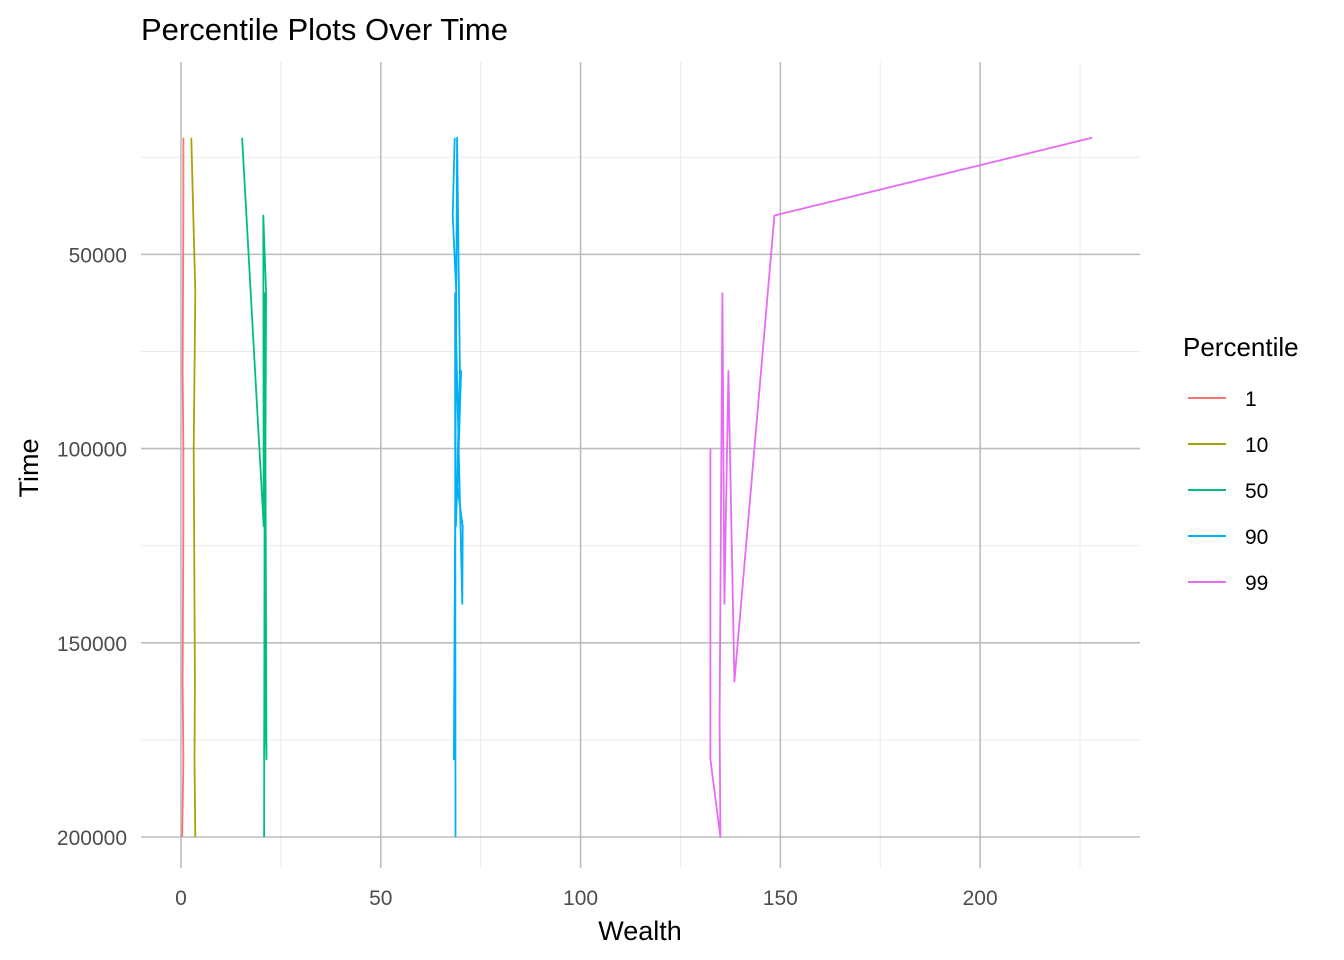 The image size is (1344, 960). What do you see at coordinates (181, 898) in the screenshot?
I see `x-tick-label: 0` at bounding box center [181, 898].